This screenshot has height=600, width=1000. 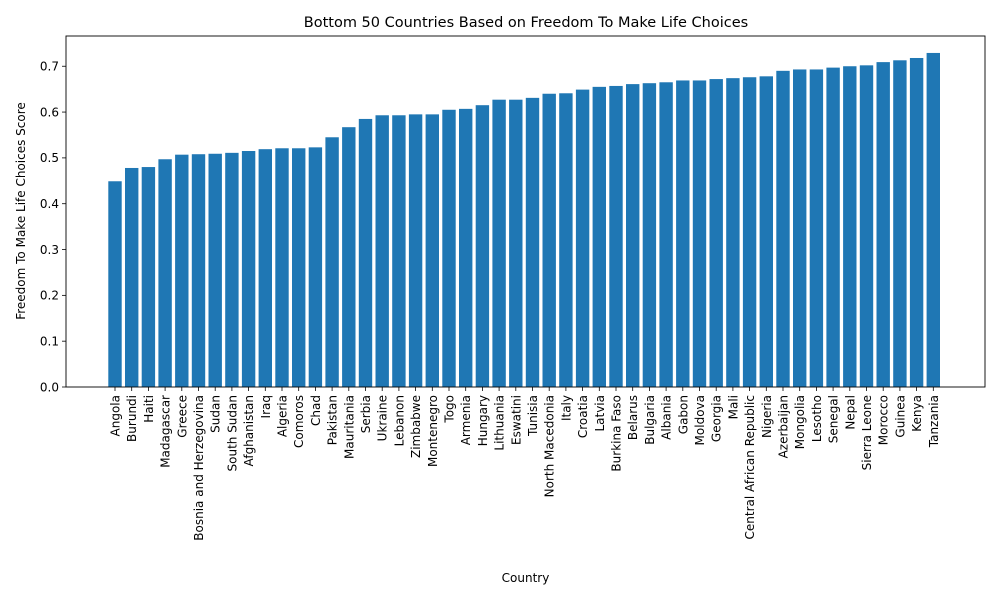 I want to click on y-tick-label: 0.3, so click(x=49, y=250).